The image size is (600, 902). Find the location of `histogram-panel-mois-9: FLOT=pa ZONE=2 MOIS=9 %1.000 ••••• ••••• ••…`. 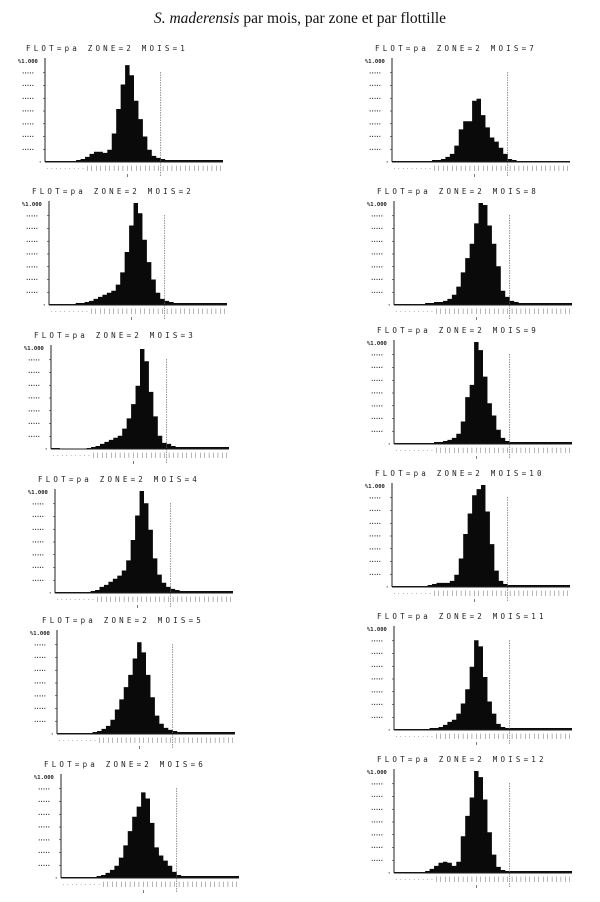

histogram-panel-mois-9: FLOT=pa ZONE=2 MOIS=9 %1.000 ••••• ••••• ••… is located at coordinates (483, 396).